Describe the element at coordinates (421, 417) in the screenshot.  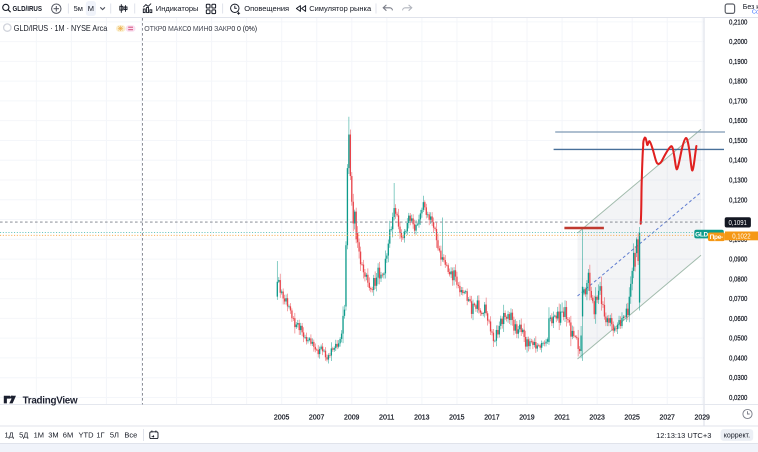
I see `svg-text: 2013` at that location.